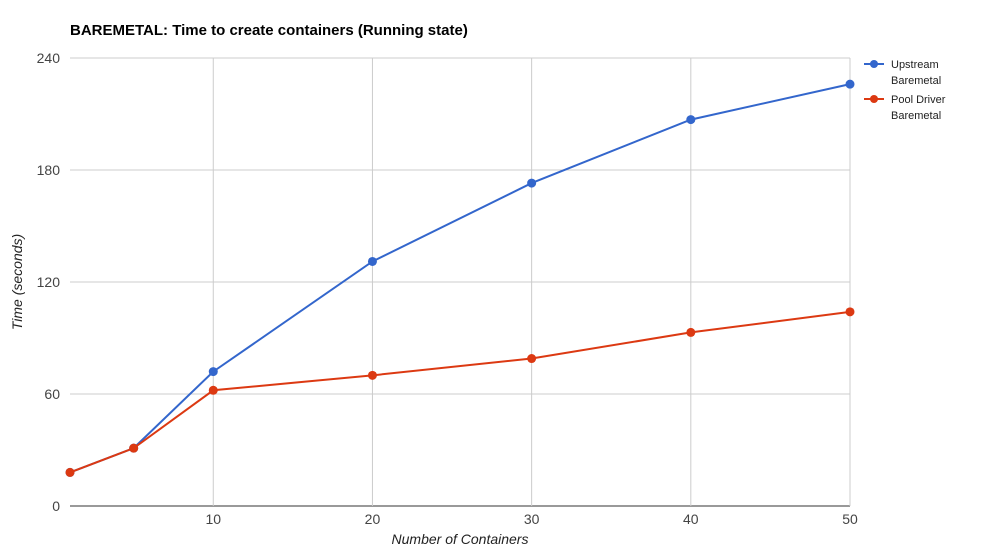 This screenshot has width=992, height=551. Describe the element at coordinates (56, 506) in the screenshot. I see `y-tick-label: 0` at that location.